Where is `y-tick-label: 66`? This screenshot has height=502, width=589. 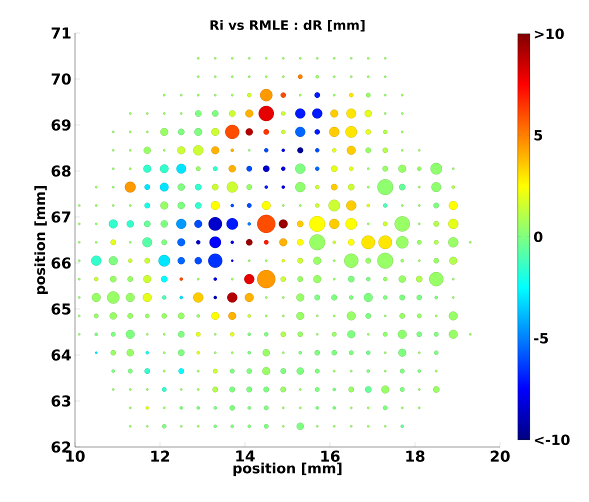
y-tick-label: 66 is located at coordinates (61, 263).